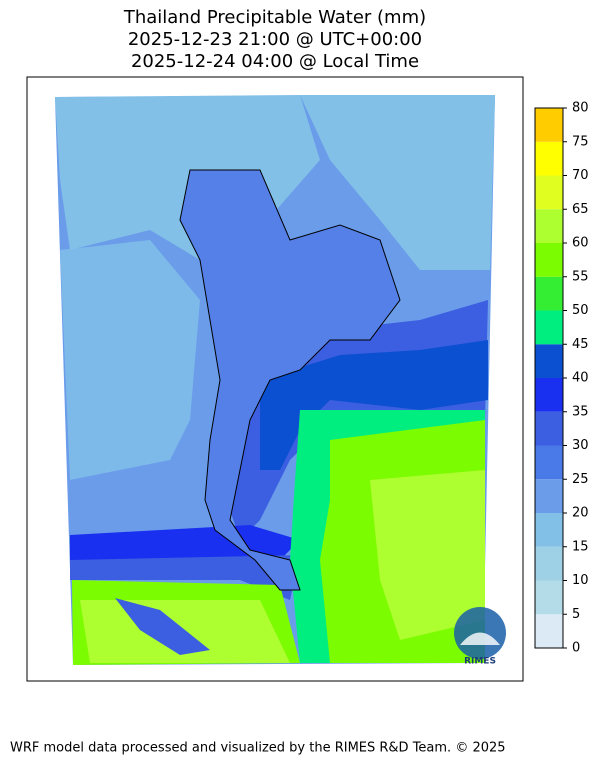 This screenshot has width=599, height=765. I want to click on tick-label: 60, so click(580, 243).